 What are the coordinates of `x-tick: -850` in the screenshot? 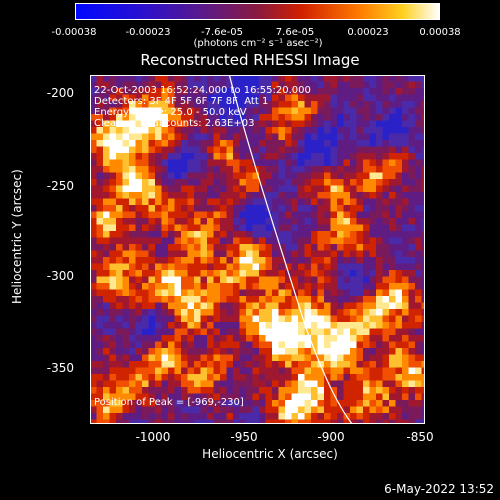 It's located at (420, 437).